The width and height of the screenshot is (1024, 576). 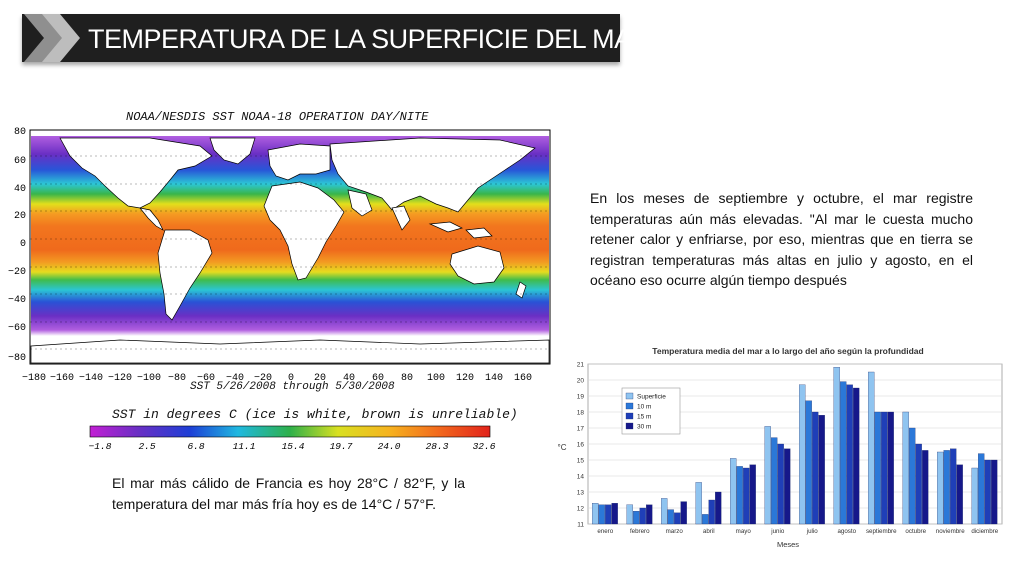 I want to click on lon-label: −80, so click(x=177, y=378).